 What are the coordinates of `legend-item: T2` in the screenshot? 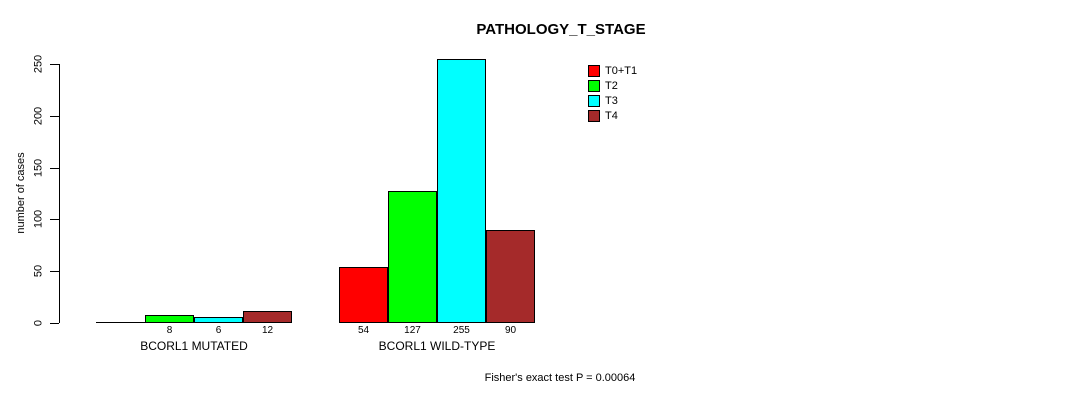 It's located at (612, 86).